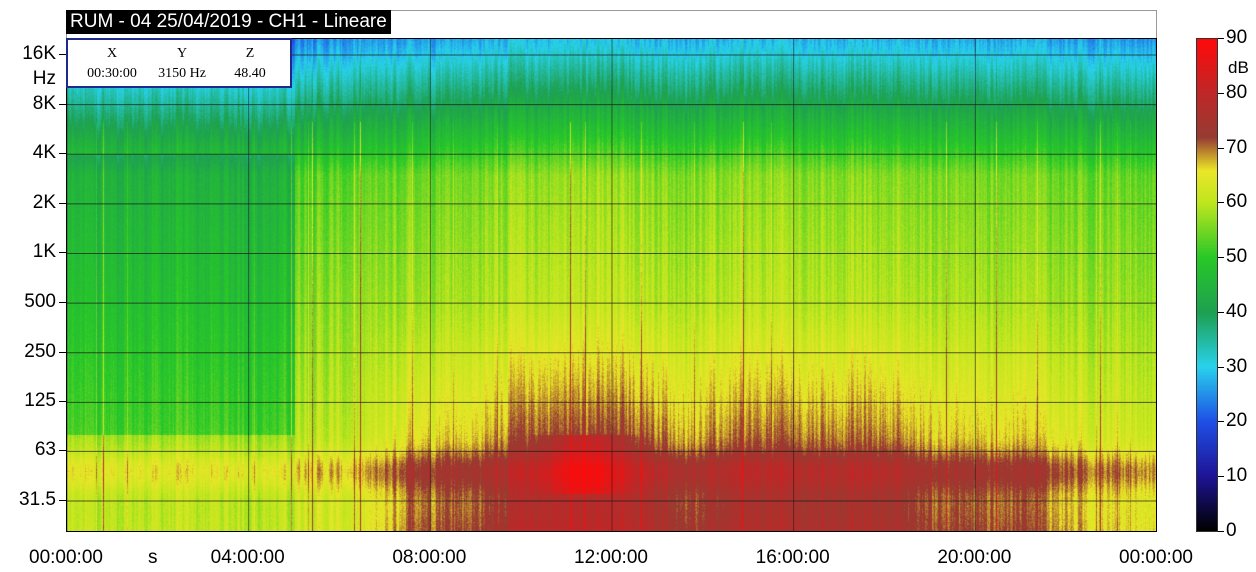  I want to click on x-axis-unit: s, so click(153, 557).